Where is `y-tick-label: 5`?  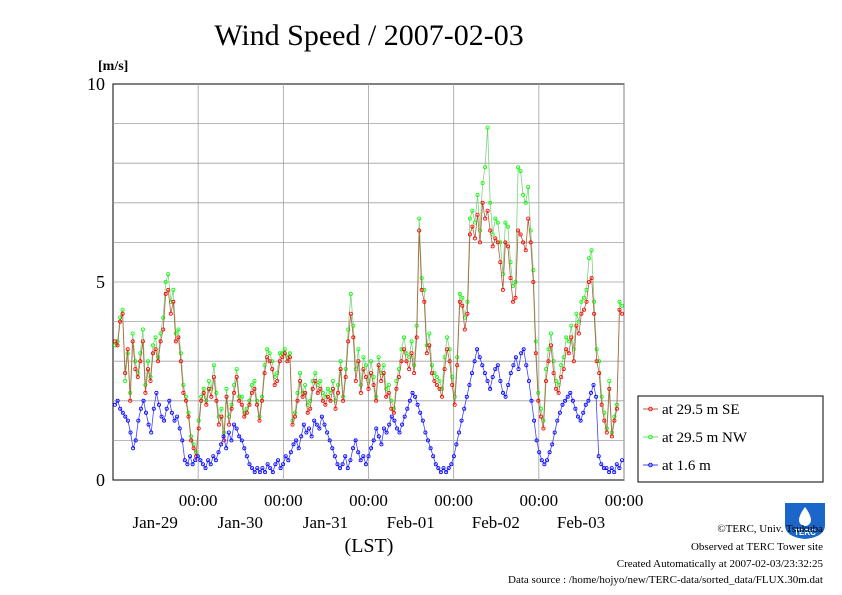
y-tick-label: 5 is located at coordinates (100, 282).